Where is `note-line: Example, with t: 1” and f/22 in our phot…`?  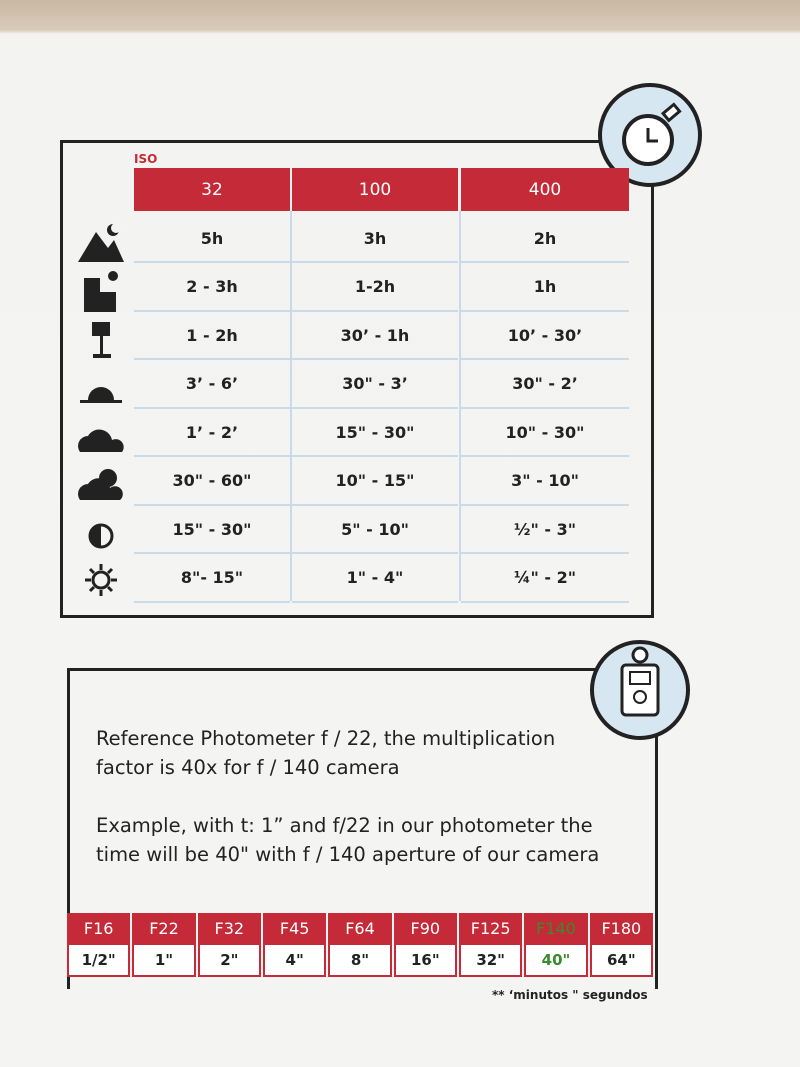 note-line: Example, with t: 1” and f/22 in our phot… is located at coordinates (344, 825).